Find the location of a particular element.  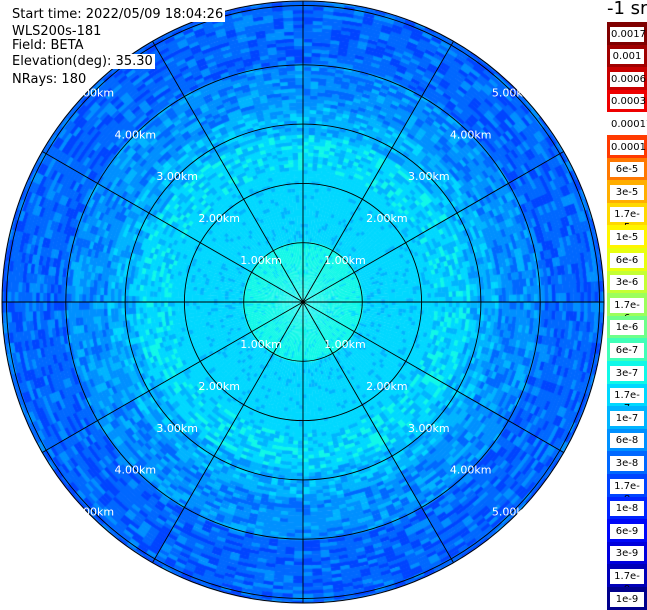

colorbar-tick-label: 1.7e-6 is located at coordinates (627, 310).